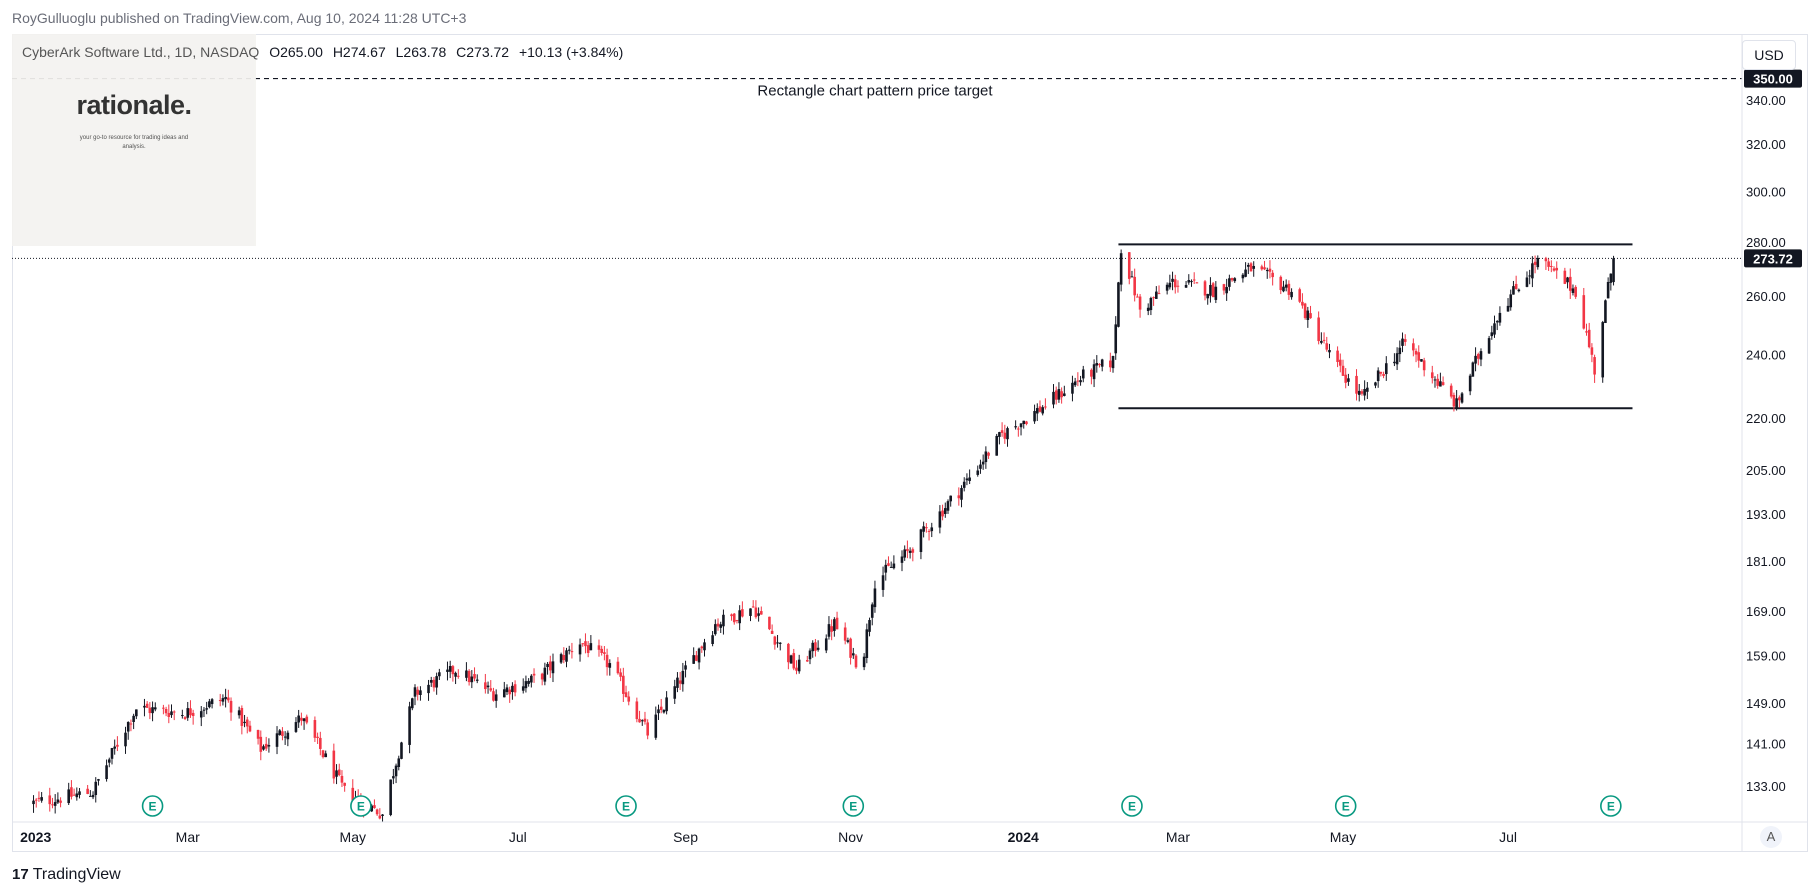 The width and height of the screenshot is (1814, 896). Describe the element at coordinates (1766, 470) in the screenshot. I see `y-tick-label: 205.00` at that location.